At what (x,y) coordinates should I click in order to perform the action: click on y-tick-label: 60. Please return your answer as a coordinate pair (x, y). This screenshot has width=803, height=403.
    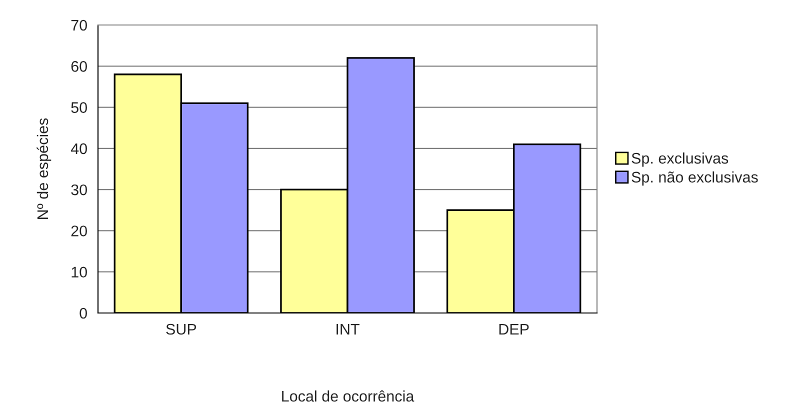
    Looking at the image, I should click on (79, 66).